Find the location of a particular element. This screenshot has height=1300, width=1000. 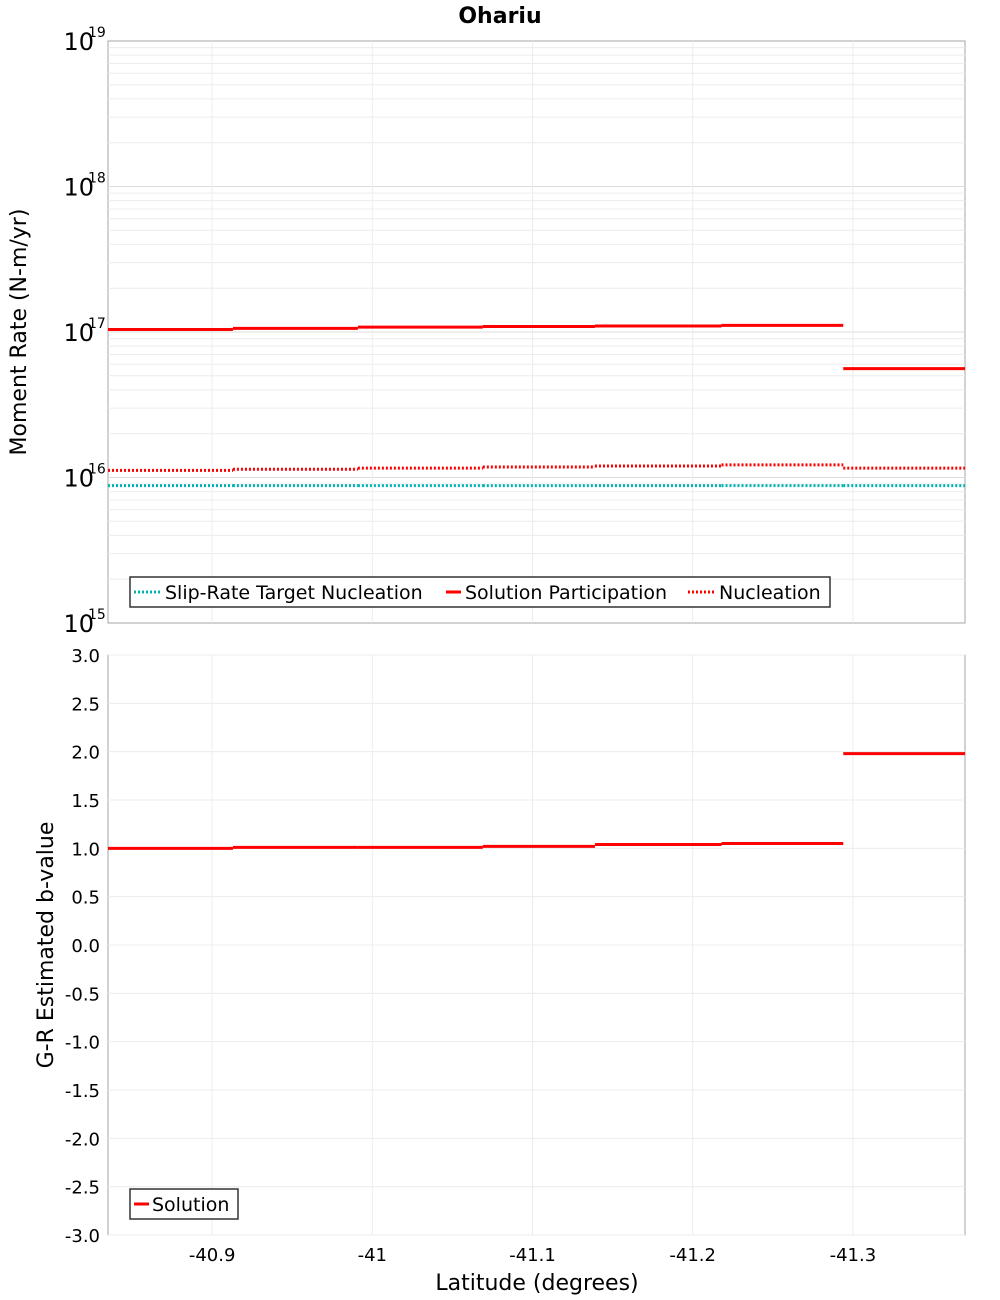

moment-rate-y-tick-exponent: 16 is located at coordinates (97, 470).